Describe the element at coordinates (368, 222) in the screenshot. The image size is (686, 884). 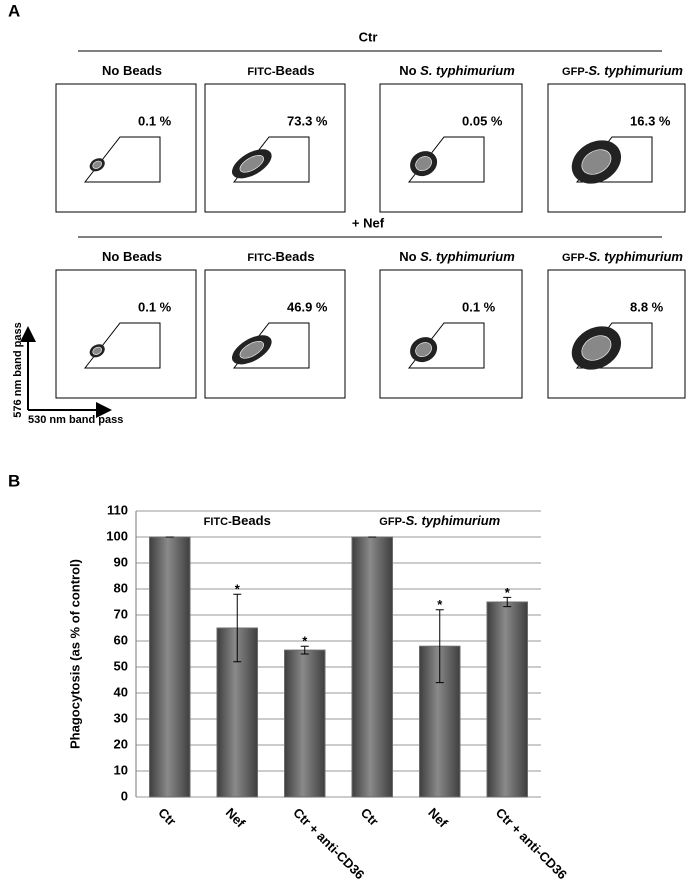
I see `group-title: + Nef` at that location.